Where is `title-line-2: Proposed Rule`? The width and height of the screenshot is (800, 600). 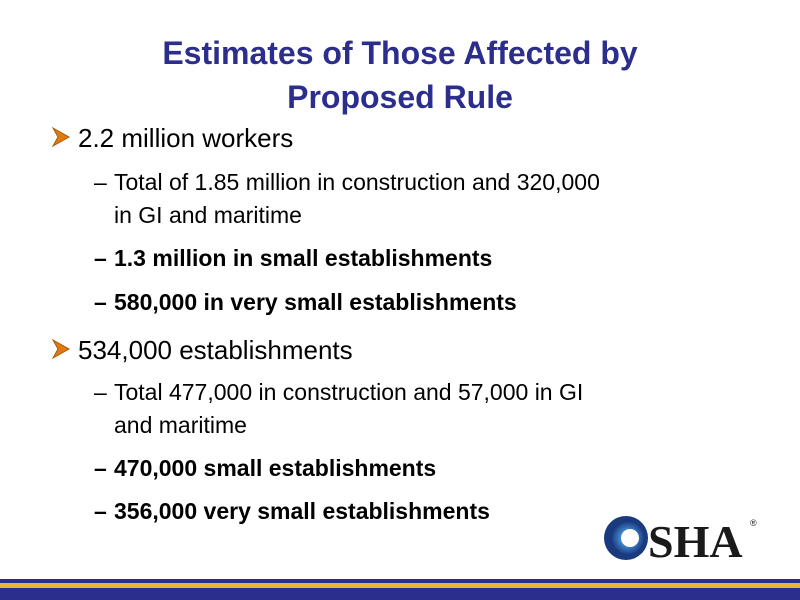 title-line-2: Proposed Rule is located at coordinates (400, 97).